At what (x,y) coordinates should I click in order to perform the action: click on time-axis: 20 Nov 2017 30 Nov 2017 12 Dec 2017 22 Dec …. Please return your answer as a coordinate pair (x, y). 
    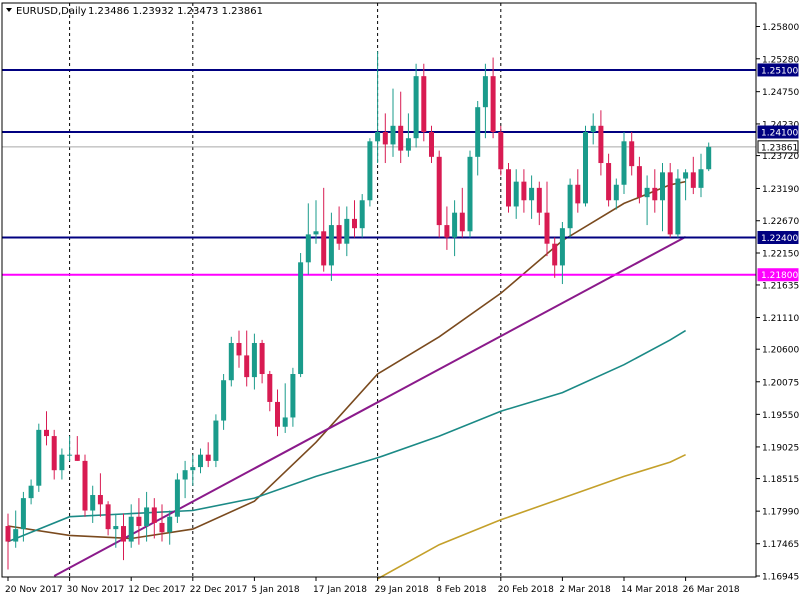
    Looking at the image, I should click on (372, 586).